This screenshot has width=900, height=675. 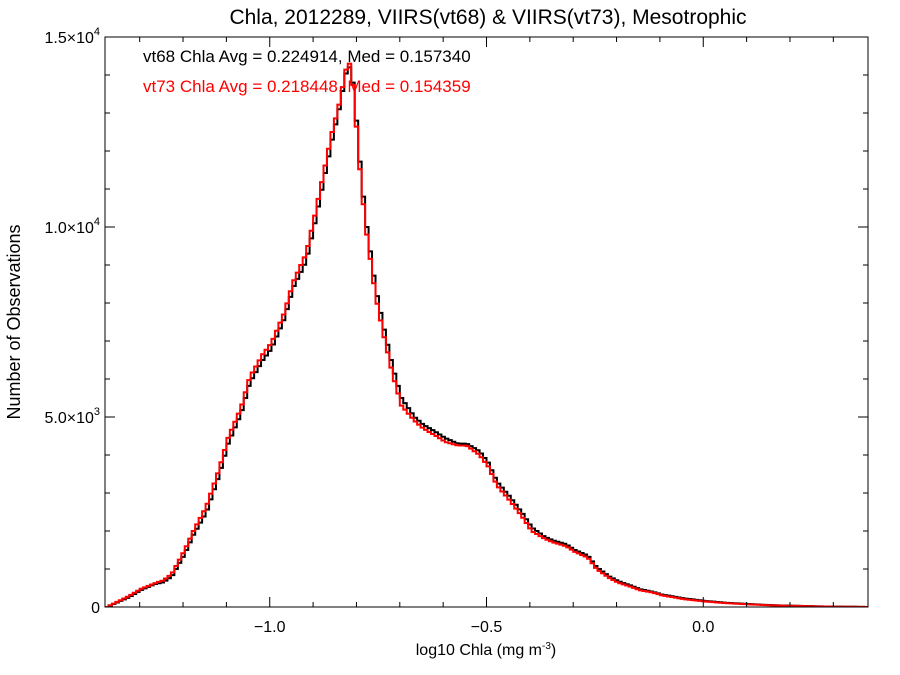 I want to click on x-axis-label: log10 Chla (mg m-3), so click(x=486, y=650).